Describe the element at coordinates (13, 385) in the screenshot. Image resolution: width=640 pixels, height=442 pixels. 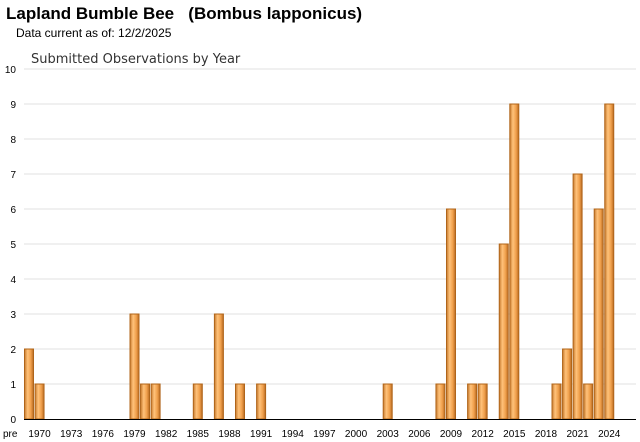
I see `y-tick-label: 1` at that location.